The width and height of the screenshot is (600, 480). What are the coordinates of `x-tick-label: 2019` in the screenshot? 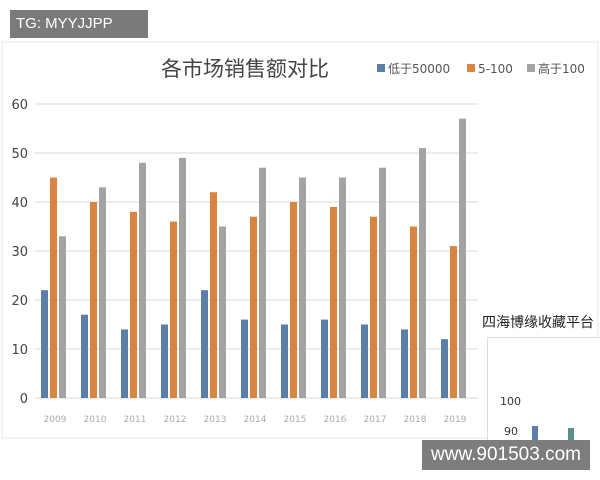 It's located at (455, 420).